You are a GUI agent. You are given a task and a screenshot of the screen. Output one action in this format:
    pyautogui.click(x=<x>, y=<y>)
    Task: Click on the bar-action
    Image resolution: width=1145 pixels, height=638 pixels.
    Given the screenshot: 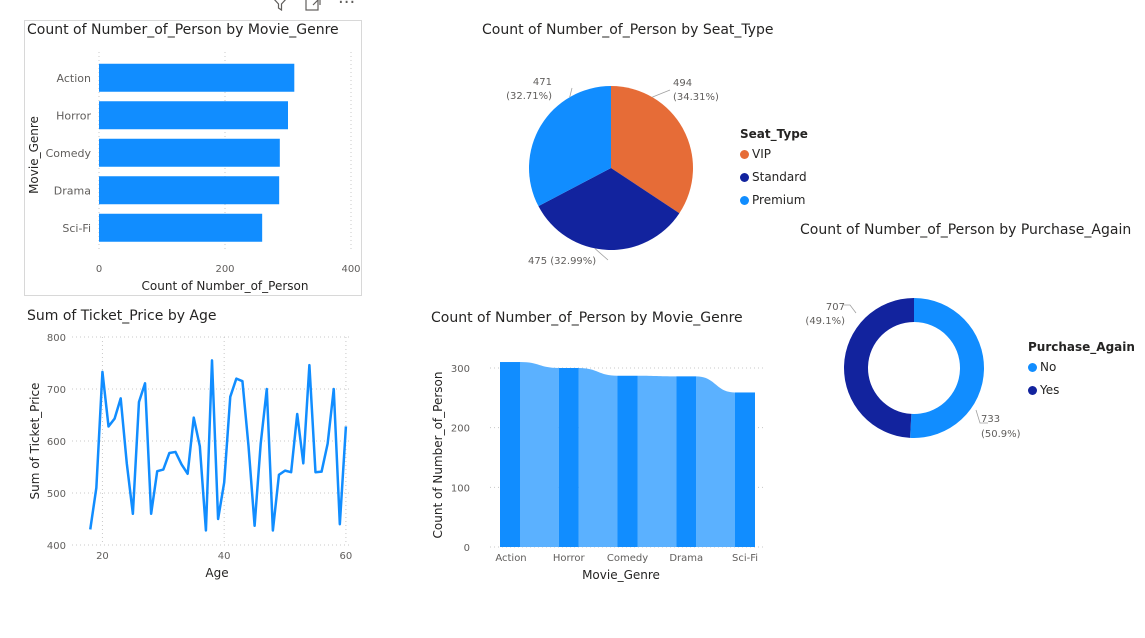 What is the action you would take?
    pyautogui.click(x=197, y=77)
    